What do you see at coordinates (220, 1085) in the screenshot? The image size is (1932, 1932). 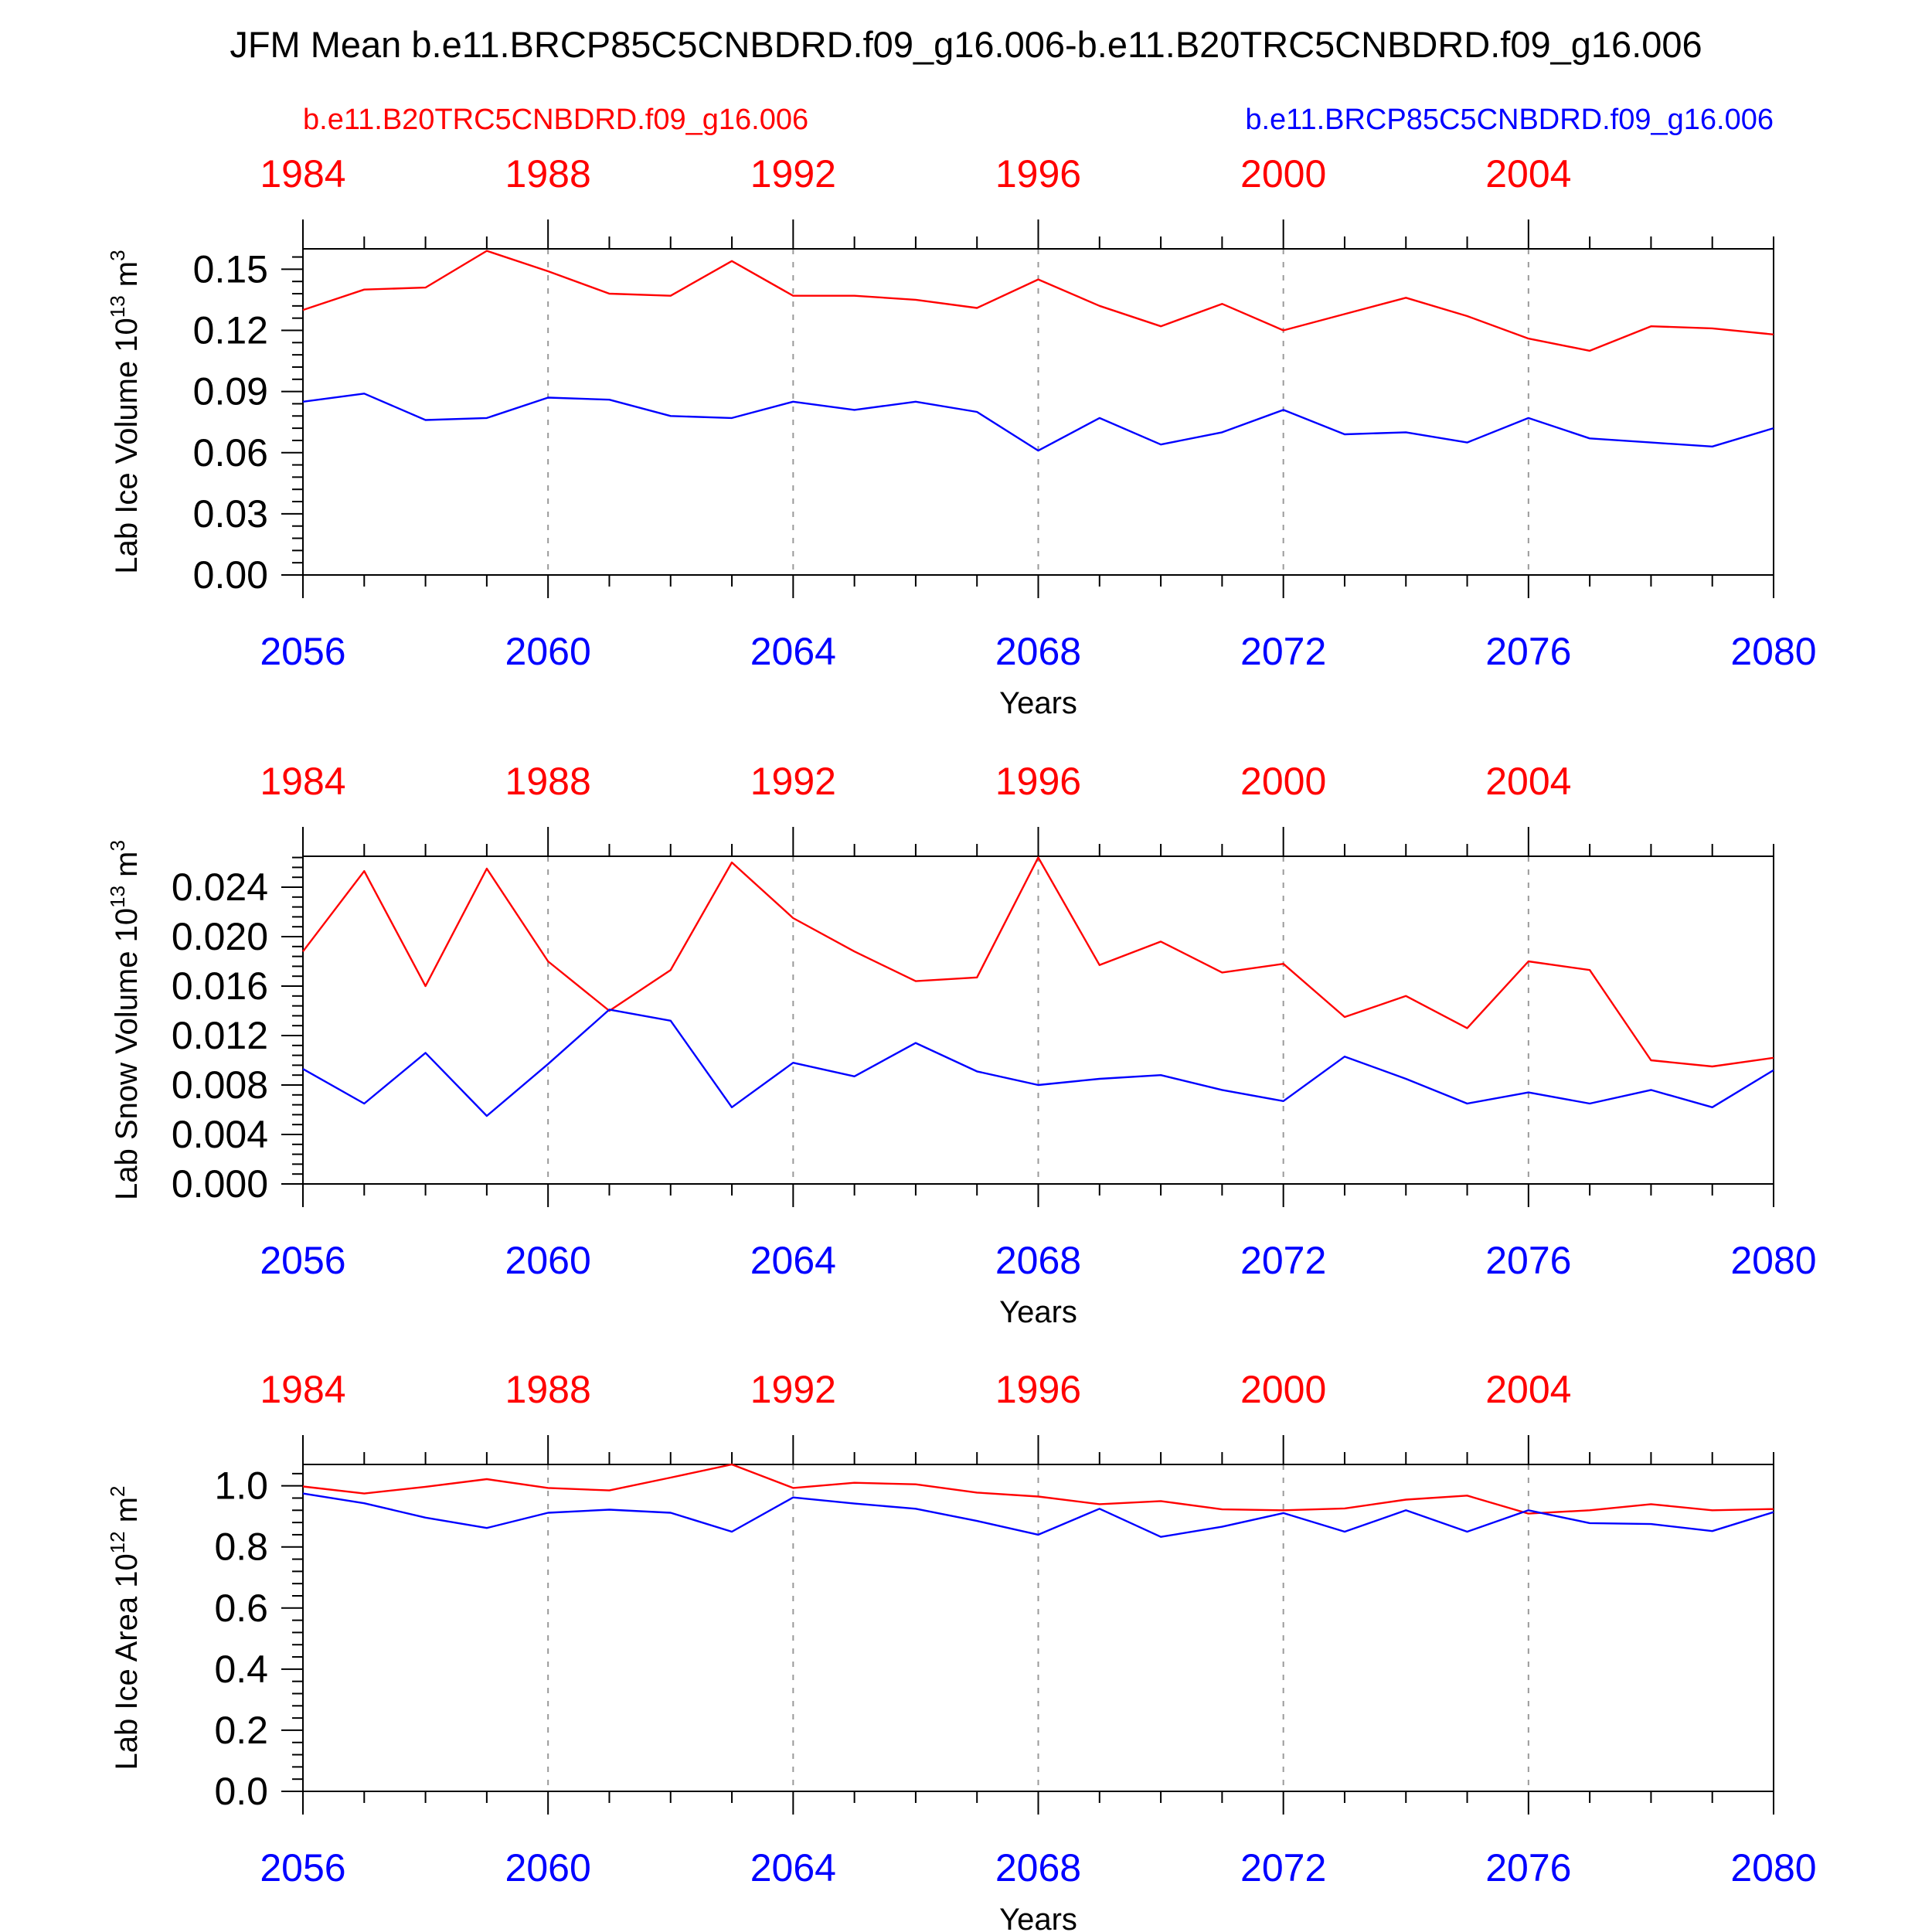 I see `y-tick-label: 0.008` at bounding box center [220, 1085].